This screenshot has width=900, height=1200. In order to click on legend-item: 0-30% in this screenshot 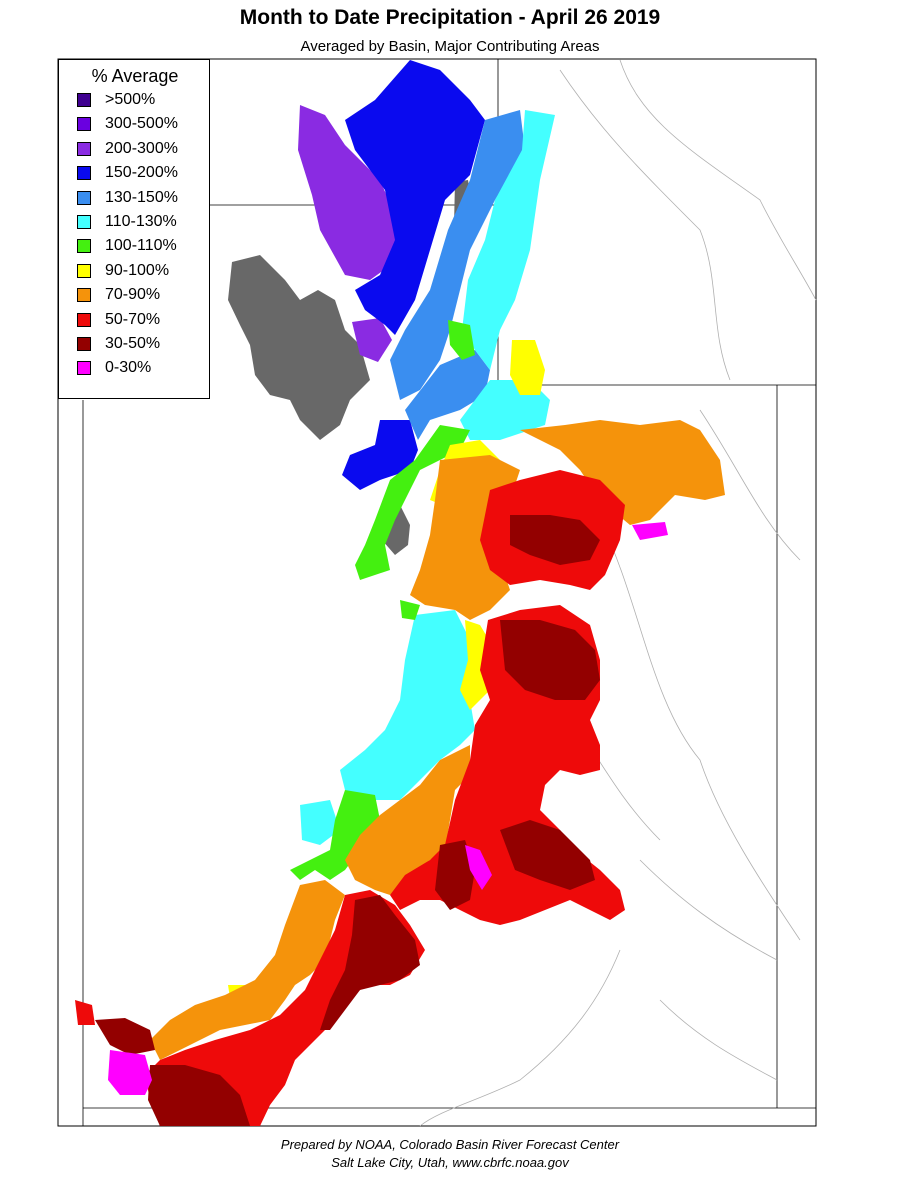, I will do `click(114, 368)`.